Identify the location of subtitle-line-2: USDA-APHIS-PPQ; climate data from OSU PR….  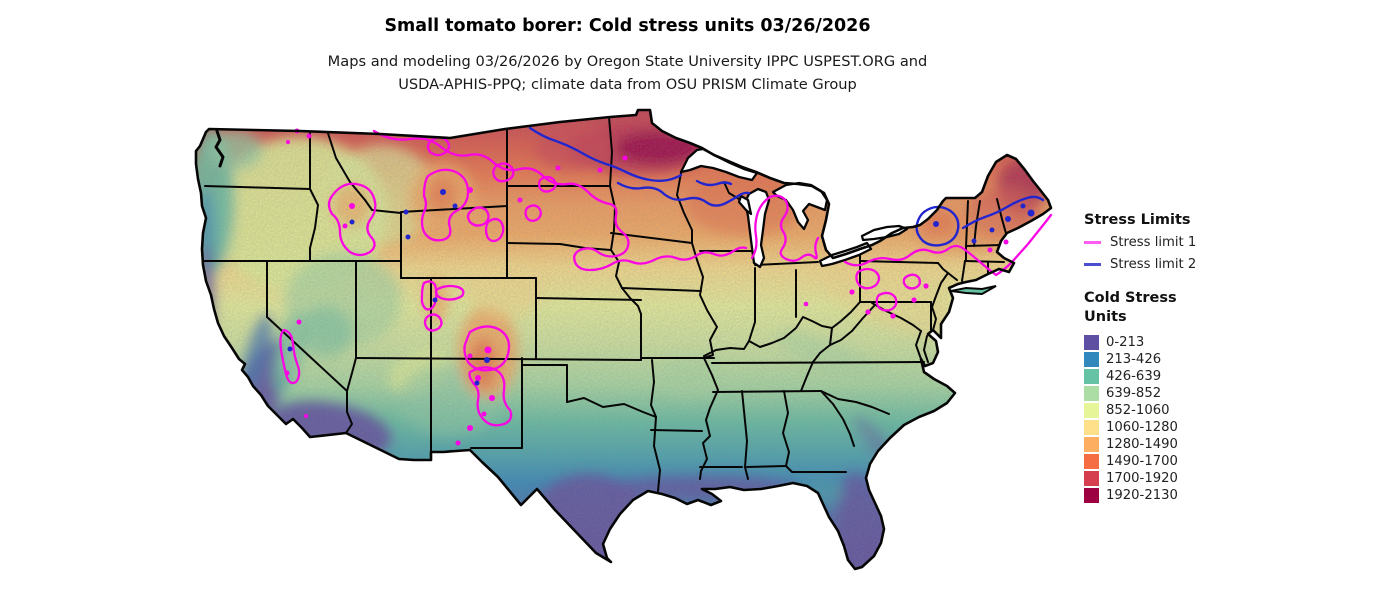
(627, 84).